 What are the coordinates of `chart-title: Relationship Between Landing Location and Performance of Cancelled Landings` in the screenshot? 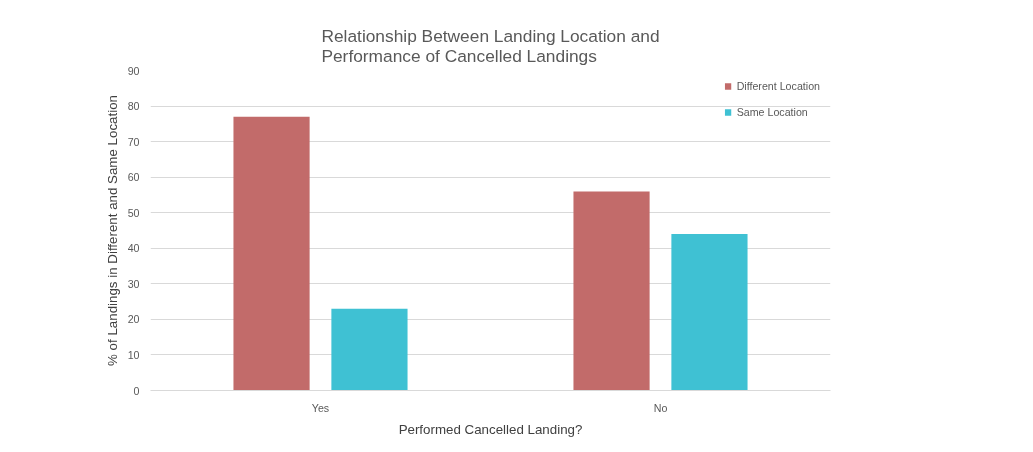 It's located at (490, 45).